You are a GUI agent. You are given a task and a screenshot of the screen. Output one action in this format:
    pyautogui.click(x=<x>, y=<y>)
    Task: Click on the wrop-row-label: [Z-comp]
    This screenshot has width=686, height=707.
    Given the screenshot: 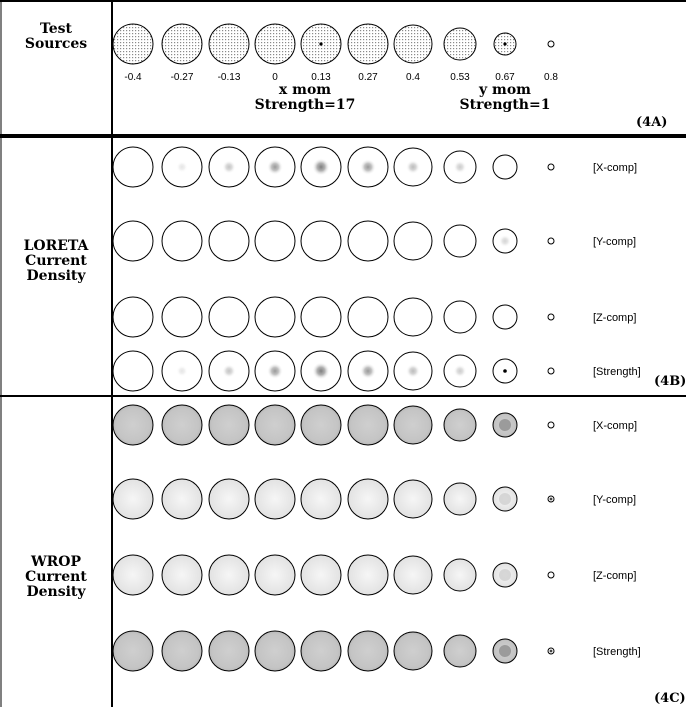 What is the action you would take?
    pyautogui.click(x=614, y=576)
    